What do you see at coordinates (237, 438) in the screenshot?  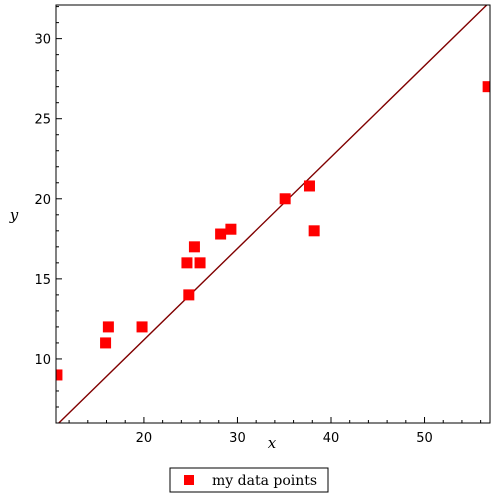 I see `x-tick-label: 30` at bounding box center [237, 438].